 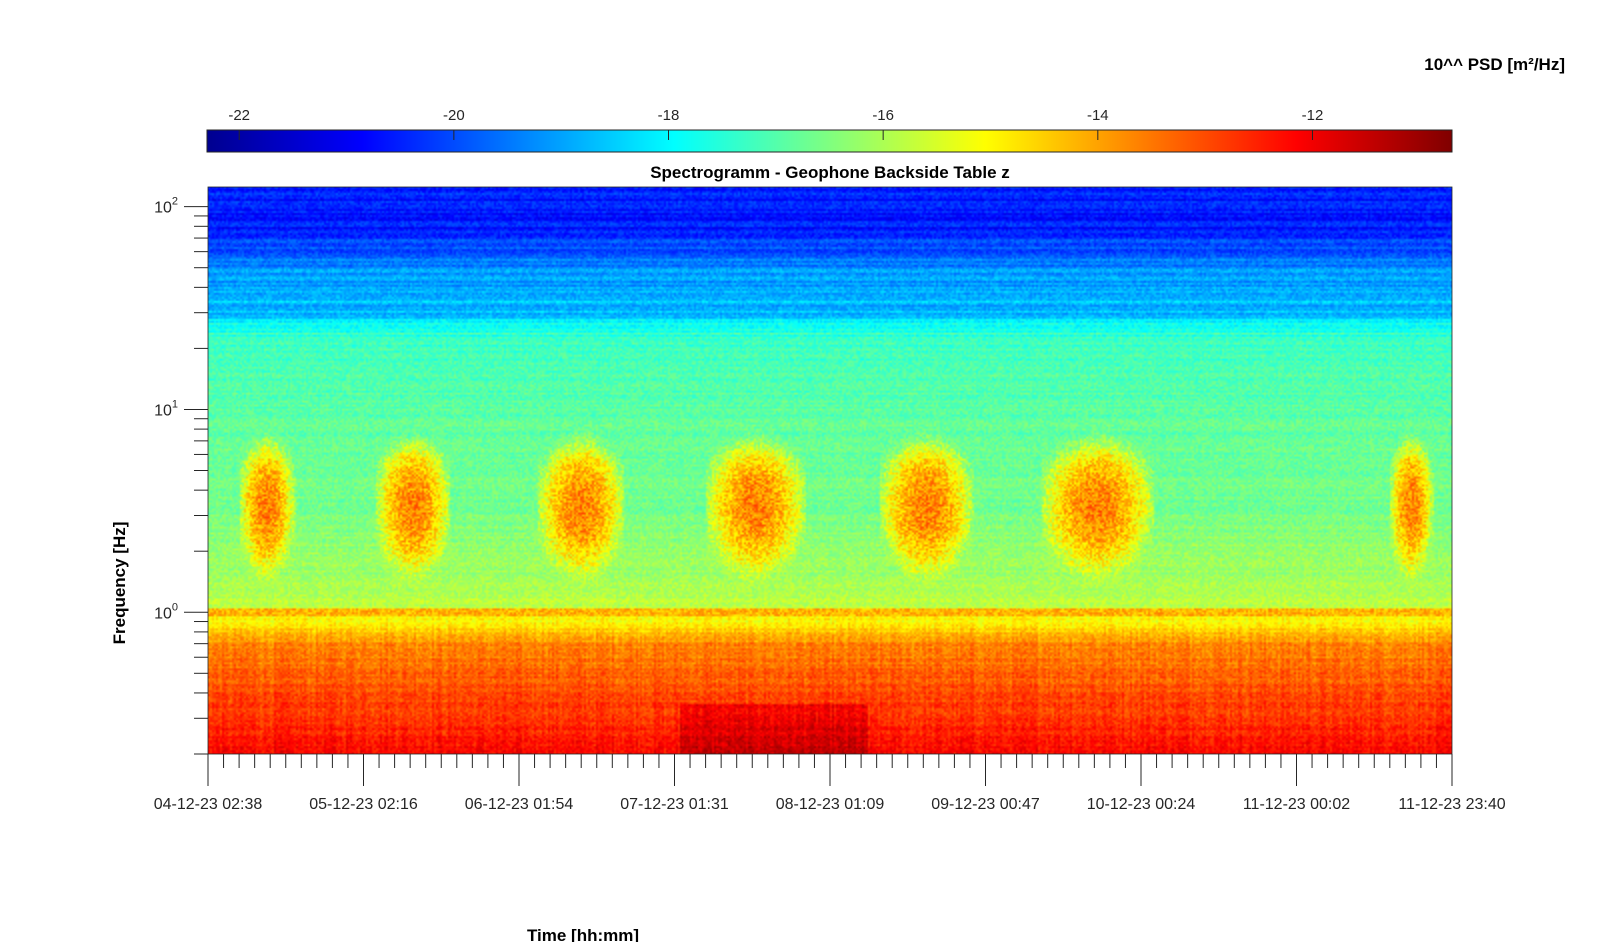 What do you see at coordinates (1098, 115) in the screenshot?
I see `colorbar-tick-label: -14` at bounding box center [1098, 115].